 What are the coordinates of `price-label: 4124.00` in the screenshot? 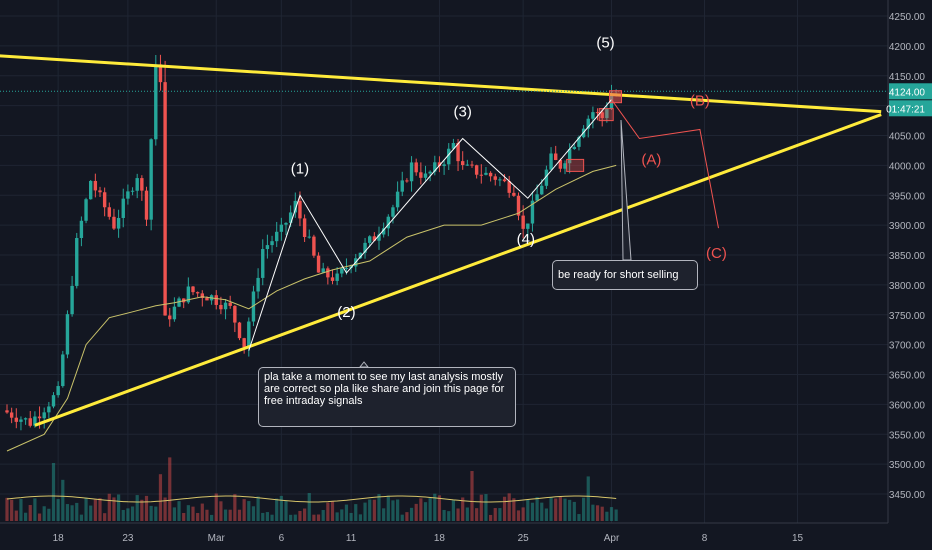 It's located at (907, 92).